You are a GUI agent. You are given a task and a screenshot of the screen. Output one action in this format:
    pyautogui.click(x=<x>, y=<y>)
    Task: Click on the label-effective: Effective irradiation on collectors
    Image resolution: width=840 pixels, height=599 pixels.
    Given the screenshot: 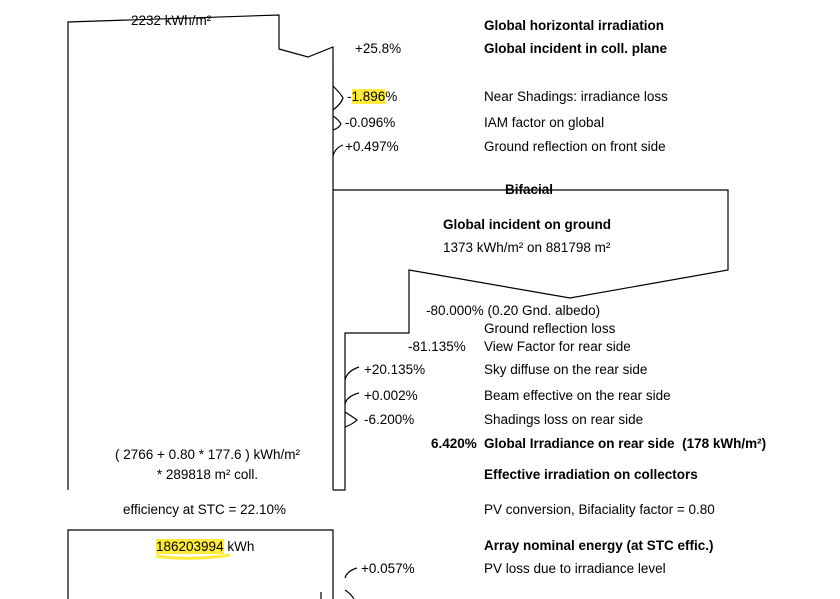 What is the action you would take?
    pyautogui.click(x=591, y=474)
    